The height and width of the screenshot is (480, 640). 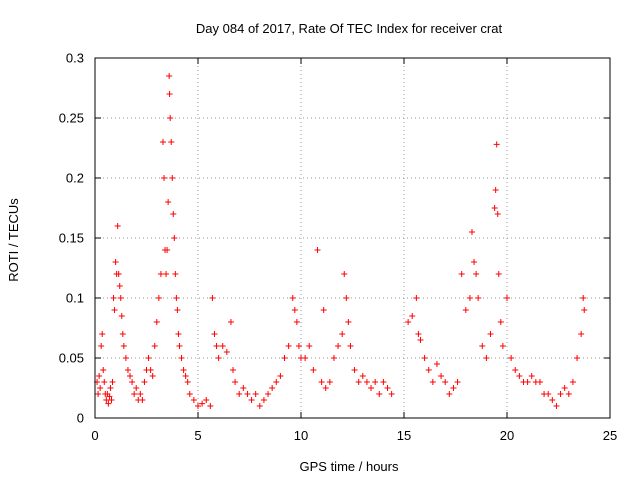 I want to click on x-tick-label: 25, so click(x=610, y=435).